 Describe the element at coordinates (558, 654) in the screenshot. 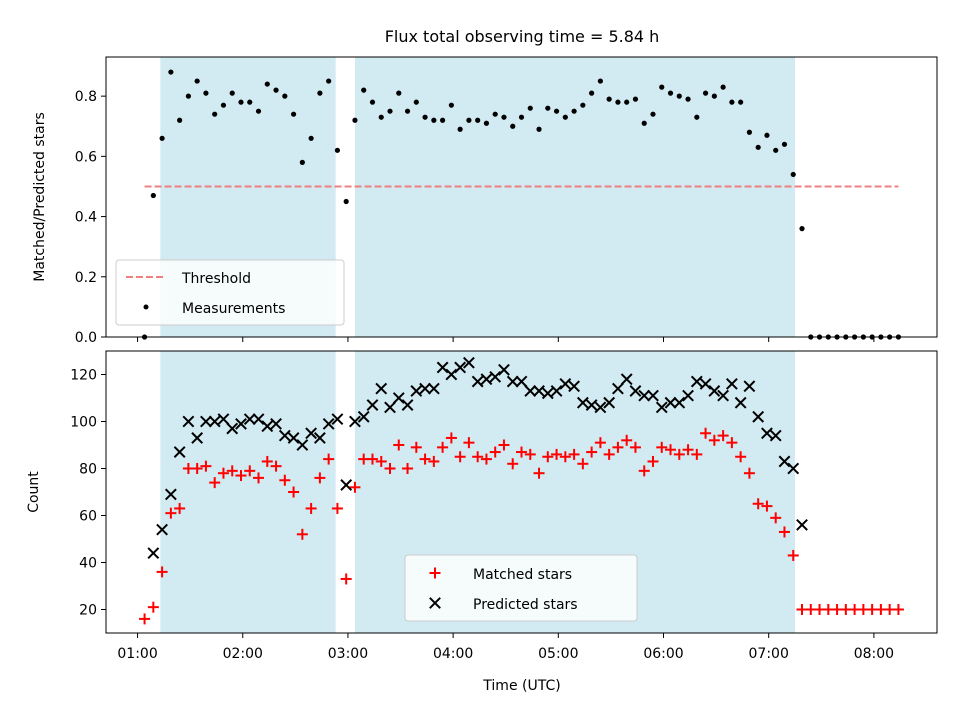

I see `x-tick-label: 05:00` at that location.